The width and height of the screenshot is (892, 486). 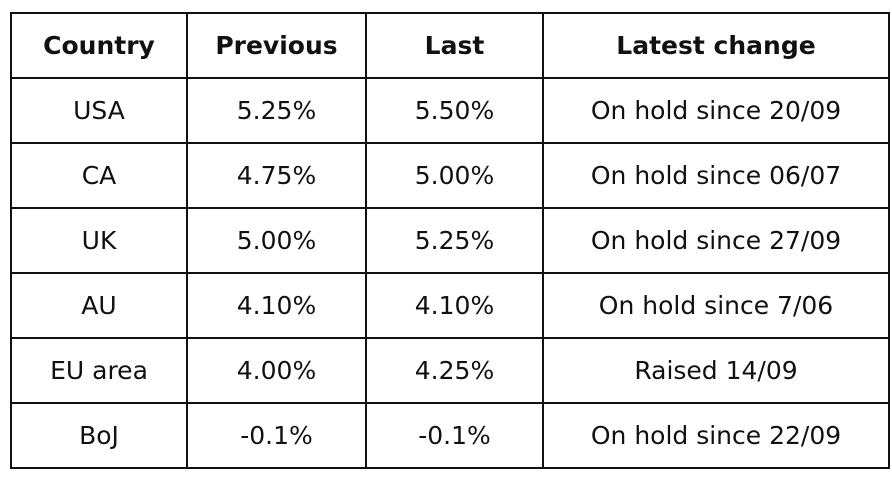 What do you see at coordinates (99, 305) in the screenshot?
I see `table-cell: AU` at bounding box center [99, 305].